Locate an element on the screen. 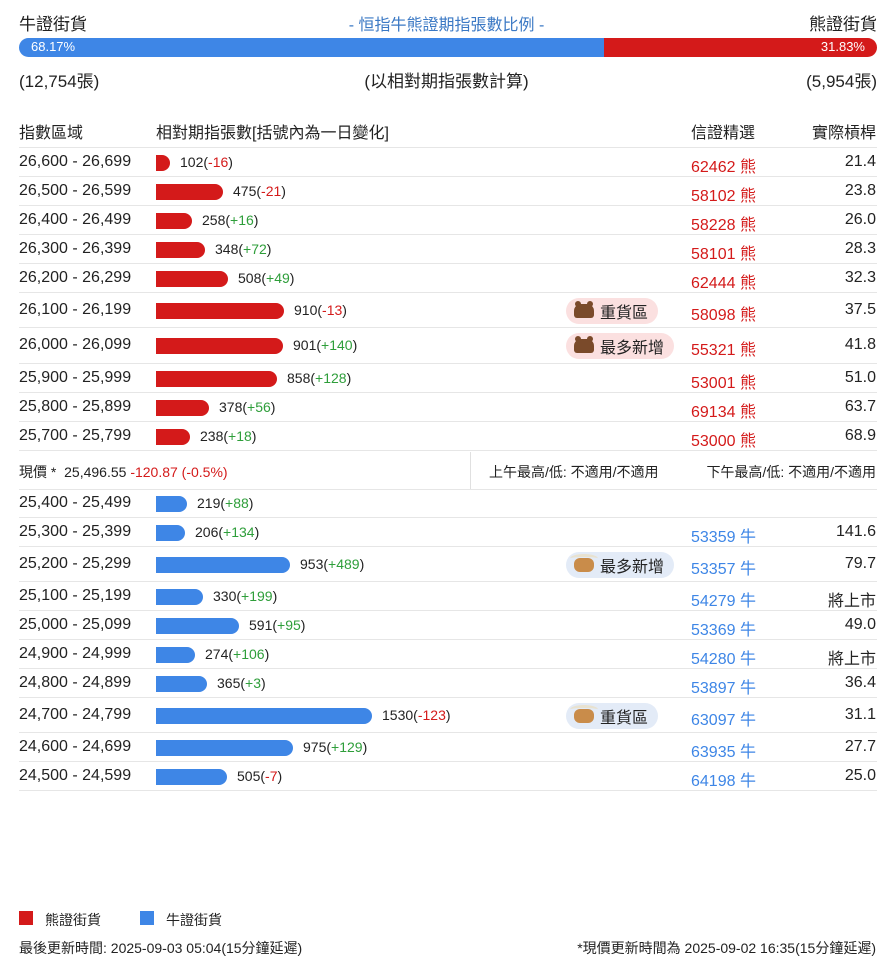 This screenshot has width=893, height=972. contract-value: 910(-13) is located at coordinates (320, 309).